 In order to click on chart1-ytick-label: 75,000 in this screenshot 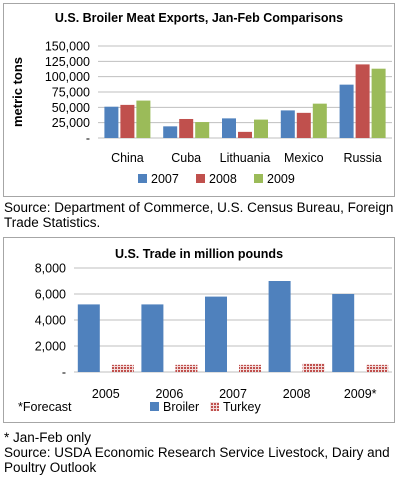, I will do `click(71, 93)`.